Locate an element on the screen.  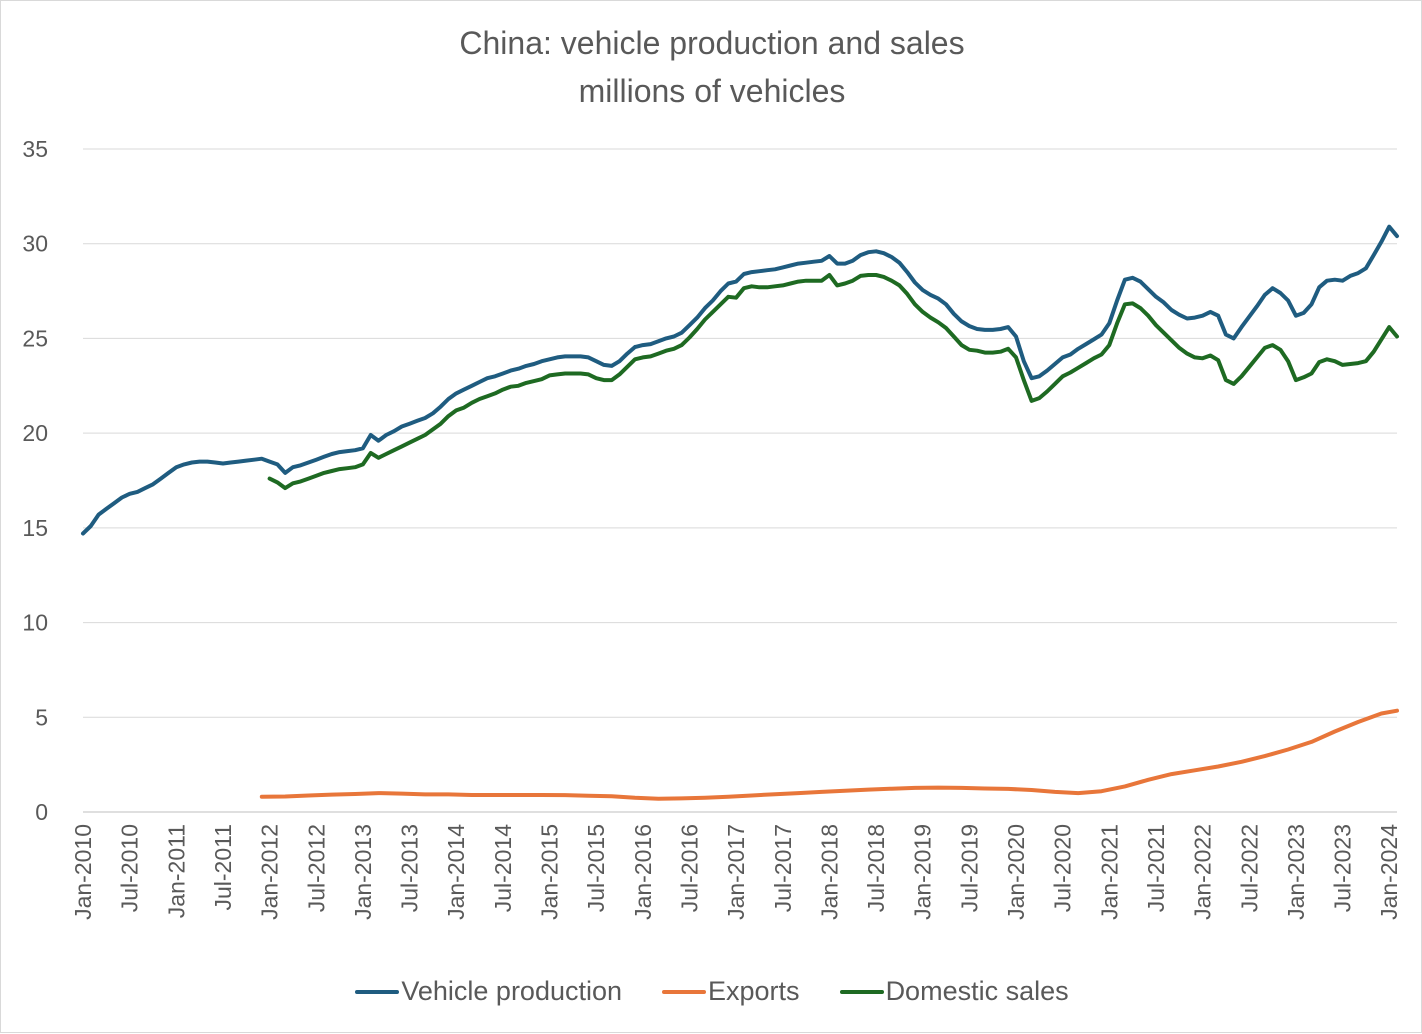
x-tick-label: Jul-2023 is located at coordinates (1343, 868).